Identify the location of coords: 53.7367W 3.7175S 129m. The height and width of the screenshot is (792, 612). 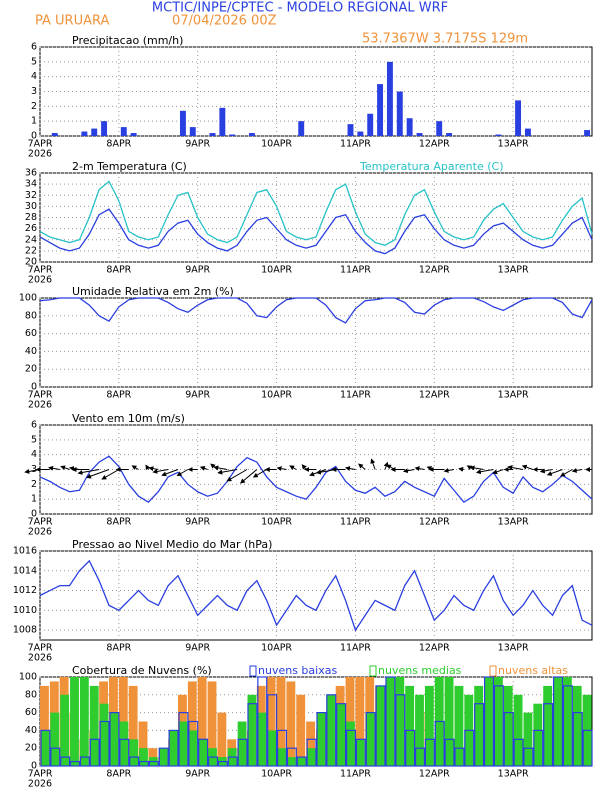
(445, 39).